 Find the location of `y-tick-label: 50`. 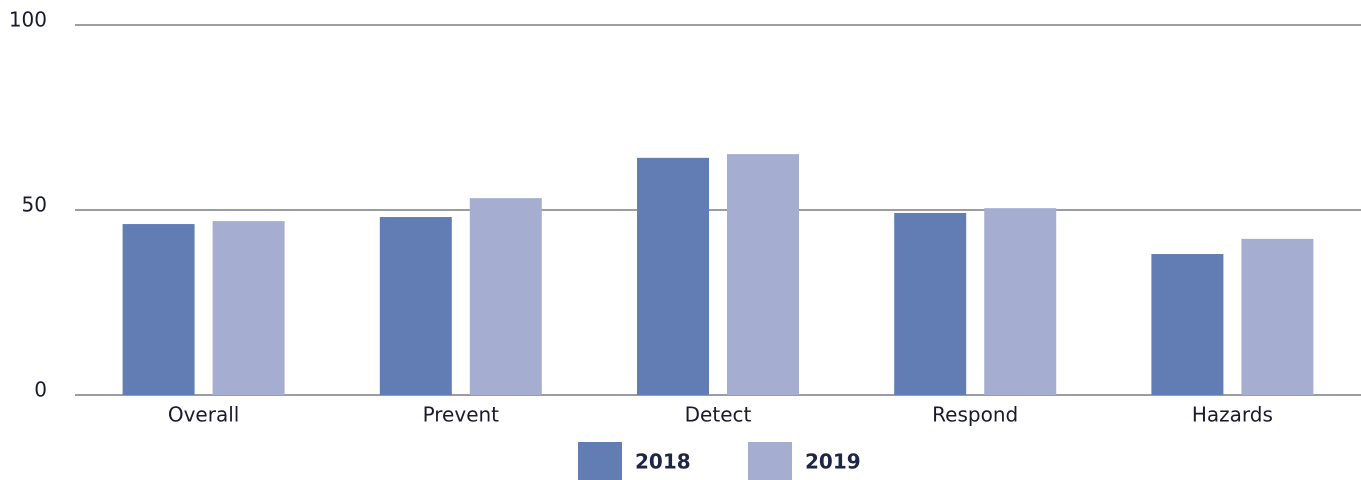

y-tick-label: 50 is located at coordinates (34, 205).